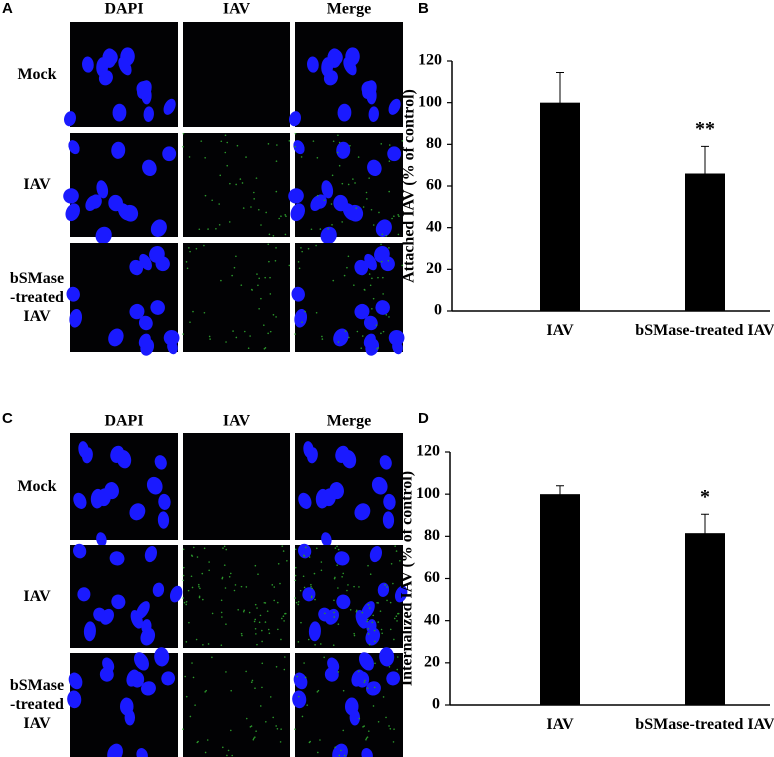 The height and width of the screenshot is (757, 774). Describe the element at coordinates (430, 101) in the screenshot. I see `y-tick-label: 100` at that location.